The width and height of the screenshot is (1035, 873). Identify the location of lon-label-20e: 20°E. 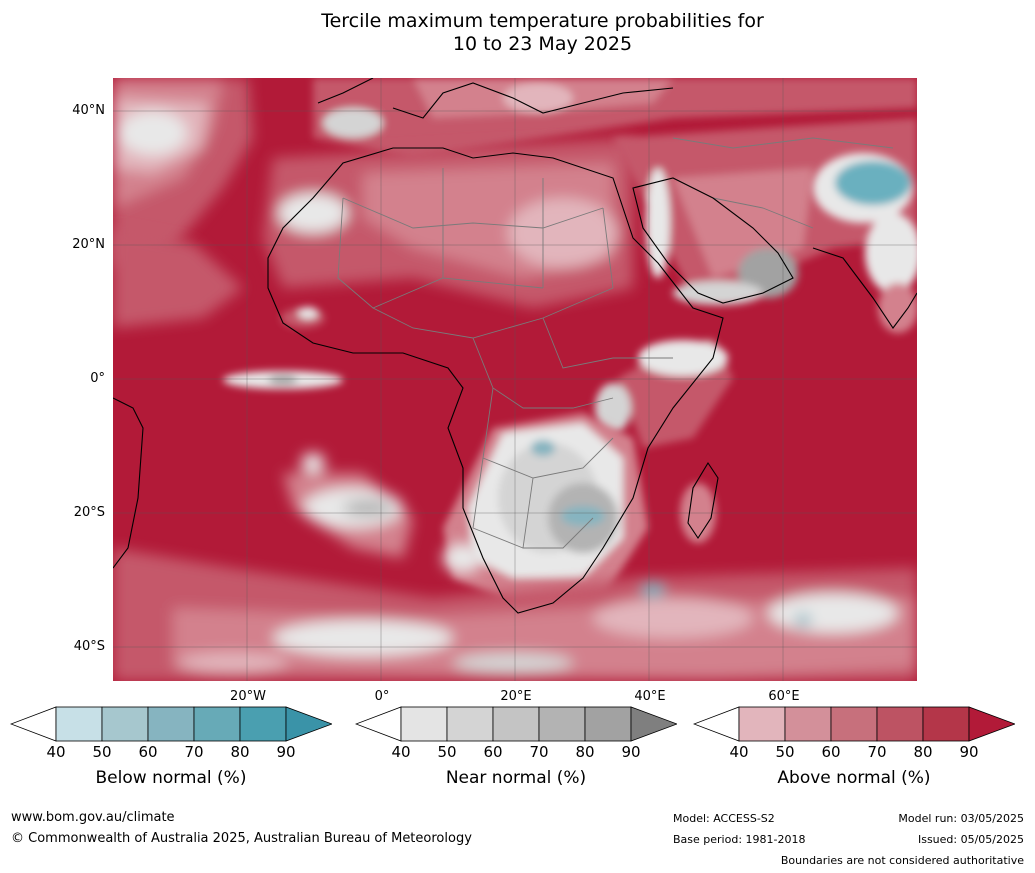
(516, 696).